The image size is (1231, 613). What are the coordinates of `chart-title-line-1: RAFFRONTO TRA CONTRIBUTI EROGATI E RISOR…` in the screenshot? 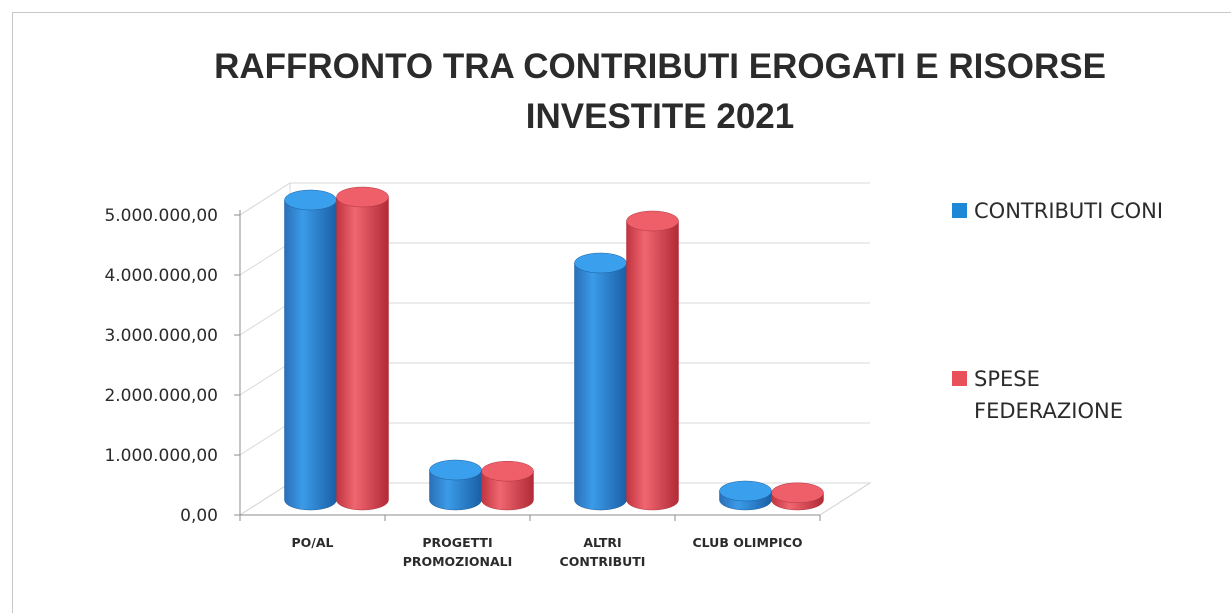 It's located at (660, 66).